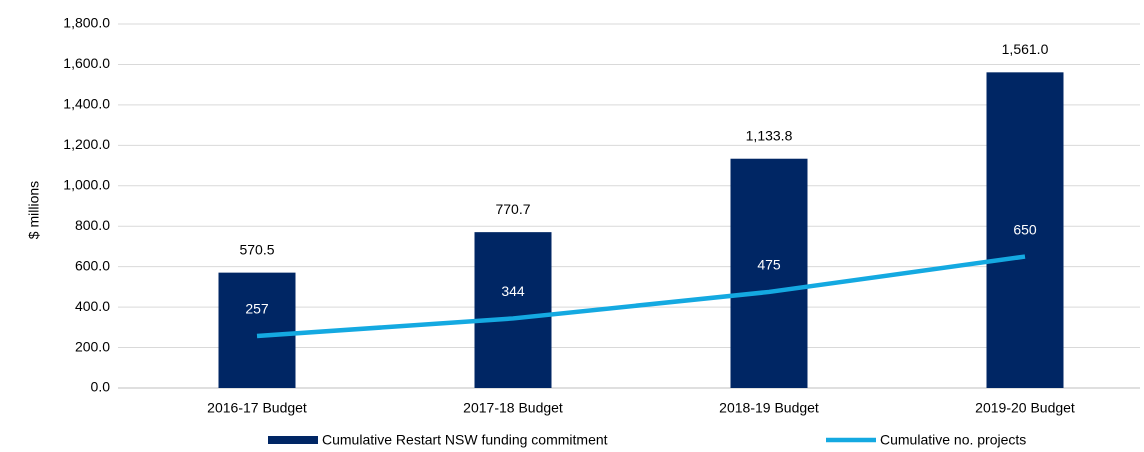 Image resolution: width=1144 pixels, height=452 pixels. Describe the element at coordinates (641, 296) in the screenshot. I see `line` at that location.